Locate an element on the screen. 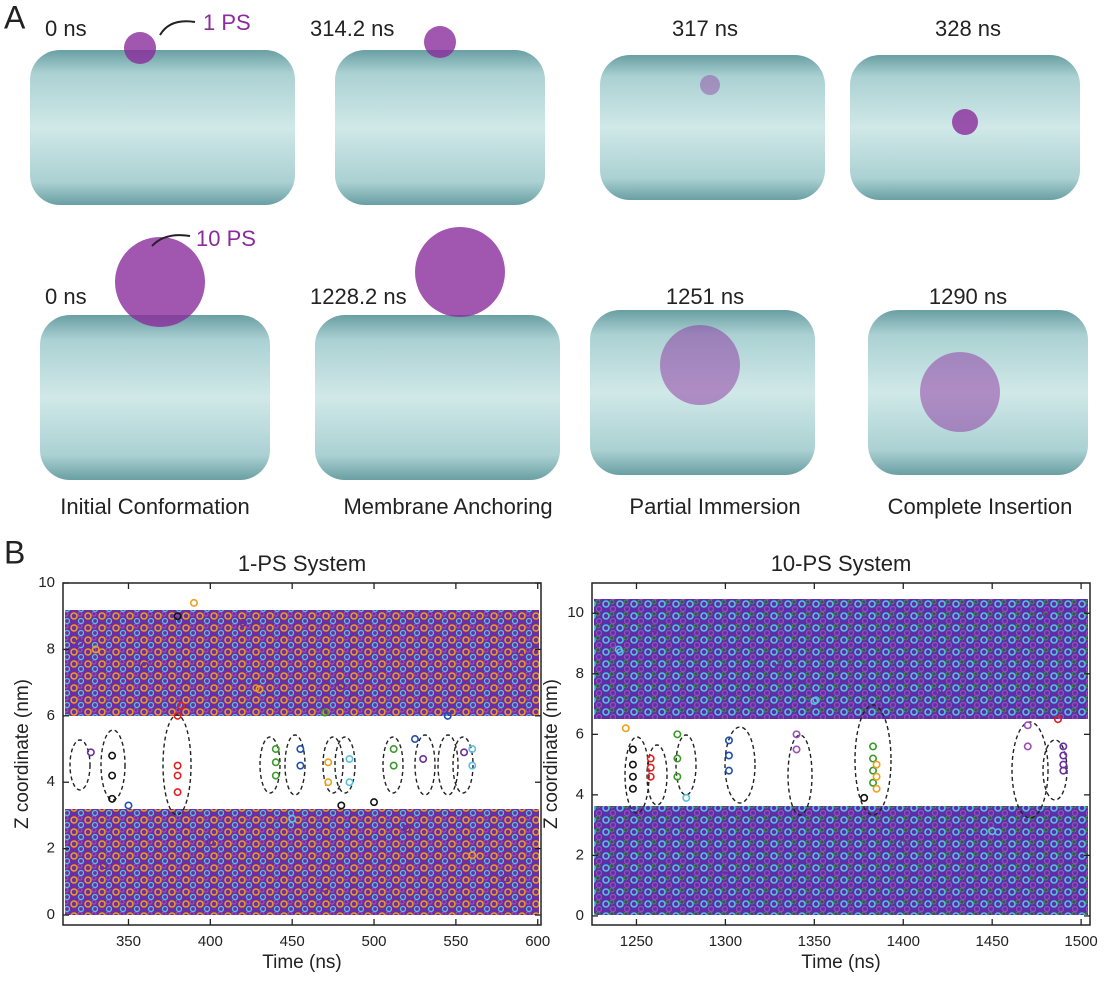  y-tick-label: 6 is located at coordinates (580, 733).